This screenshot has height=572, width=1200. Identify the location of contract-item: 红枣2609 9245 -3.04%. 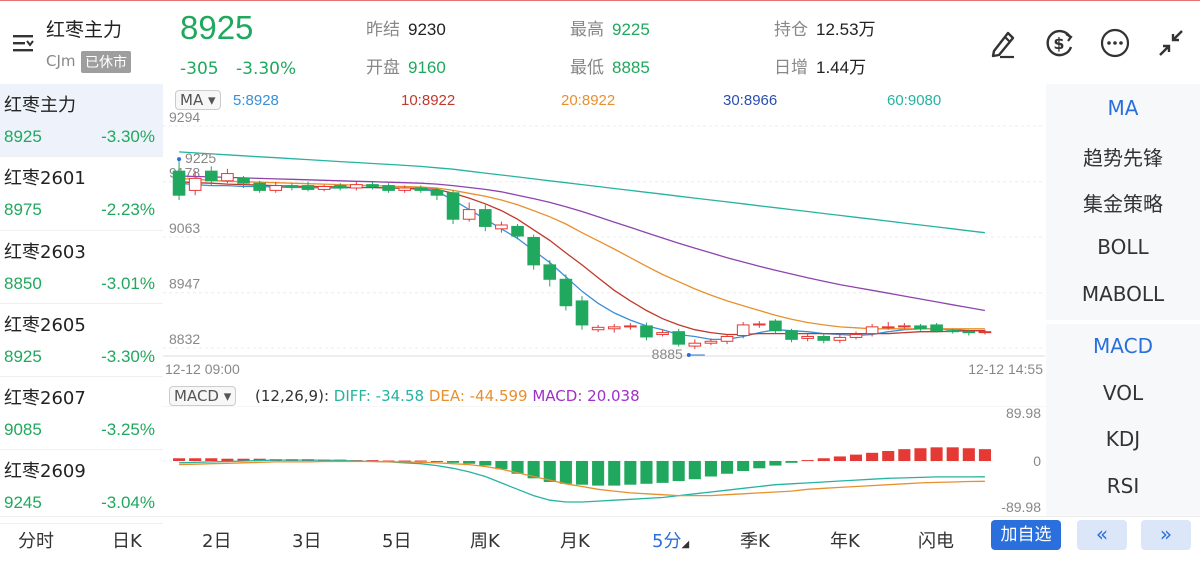
(81, 487).